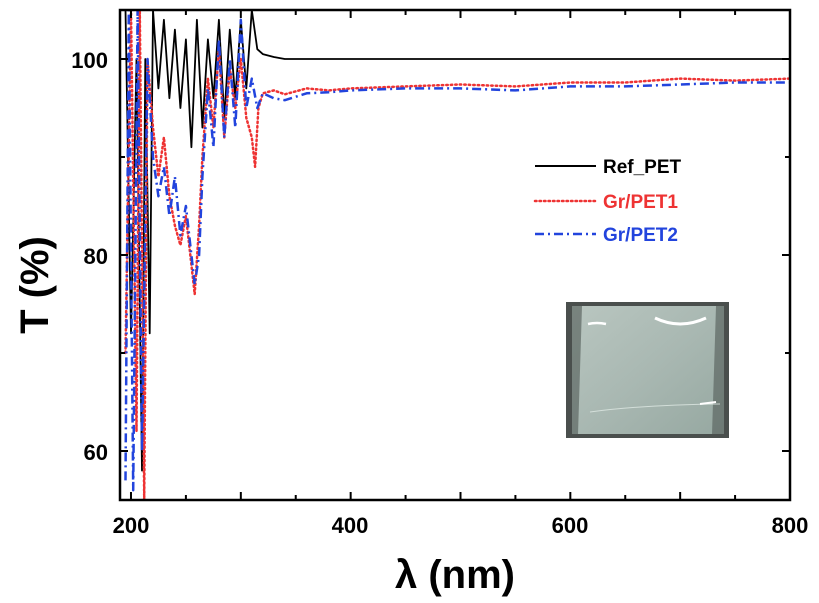 Image resolution: width=819 pixels, height=603 pixels. What do you see at coordinates (642, 167) in the screenshot?
I see `legend-label-ref-pet: Ref_PET` at bounding box center [642, 167].